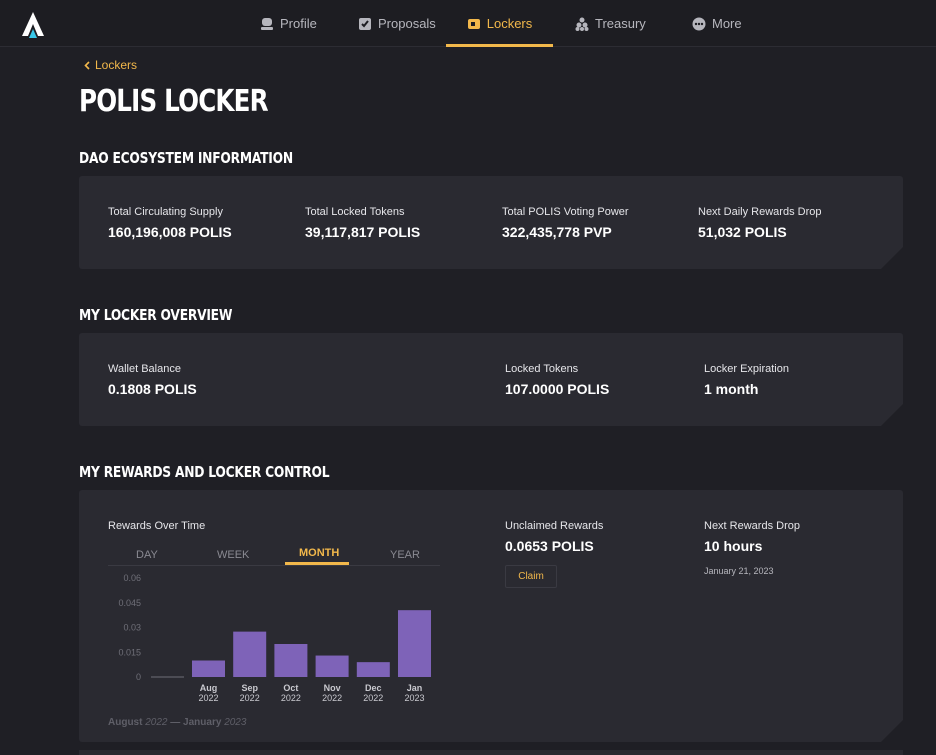  I want to click on range-end-year: 2023, so click(235, 722).